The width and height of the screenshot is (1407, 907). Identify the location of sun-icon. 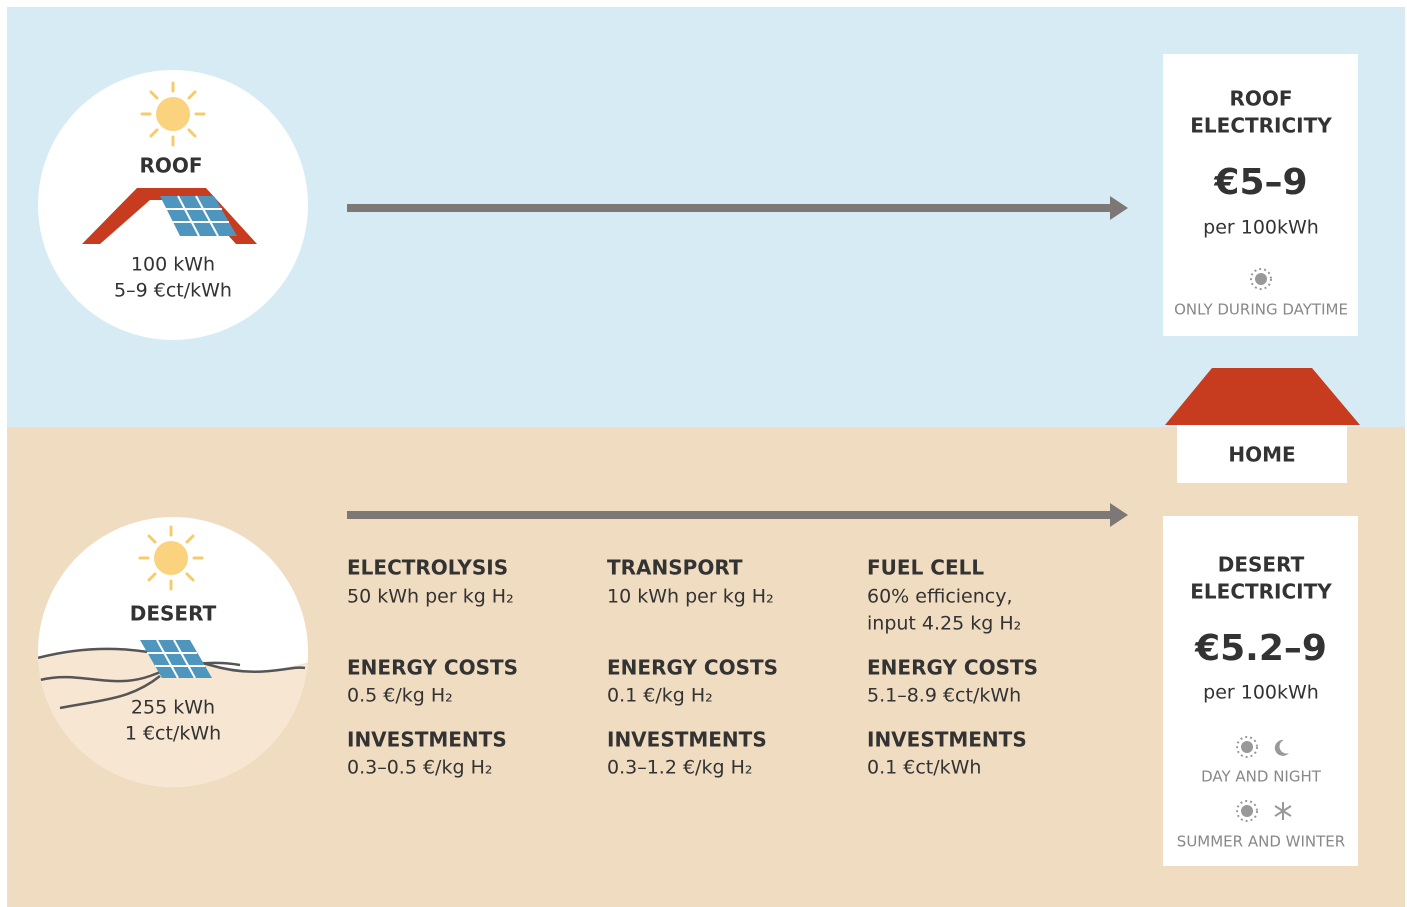
(1261, 279).